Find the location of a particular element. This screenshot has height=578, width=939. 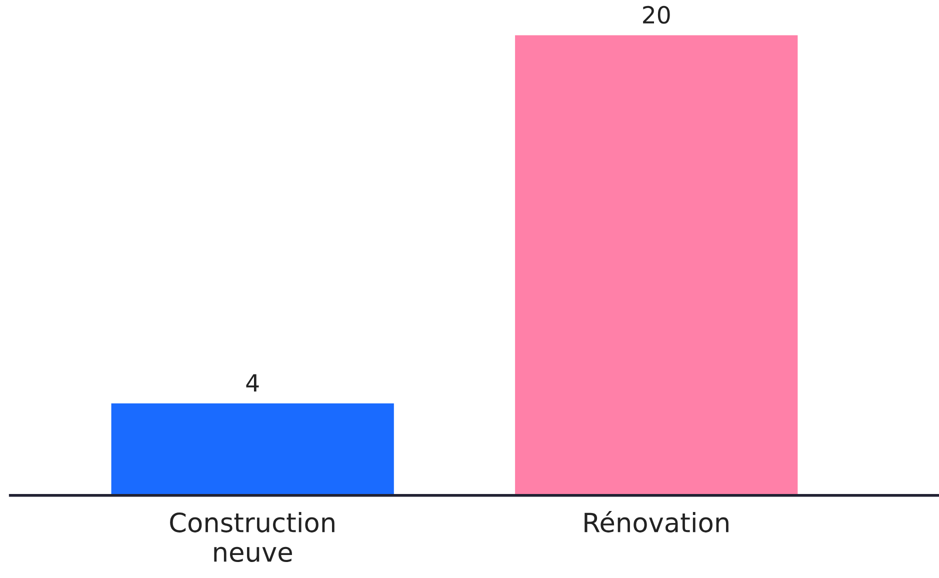

data-label: 20 is located at coordinates (656, 15).